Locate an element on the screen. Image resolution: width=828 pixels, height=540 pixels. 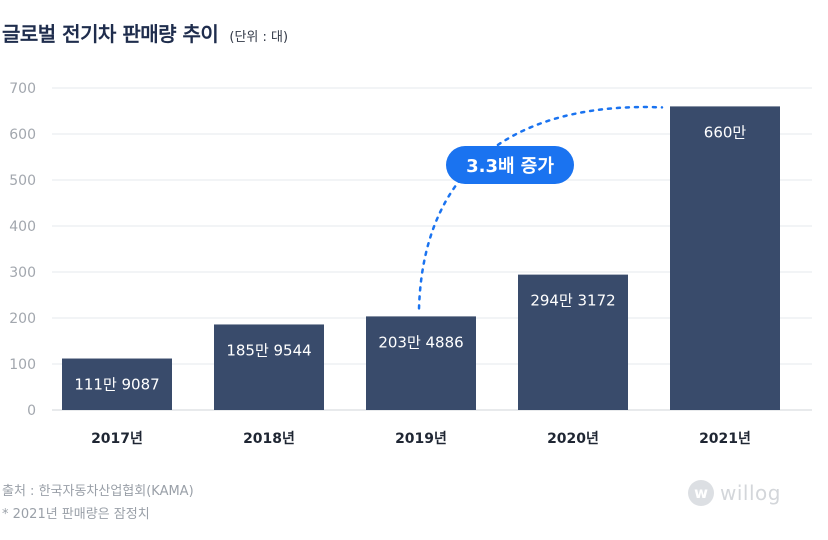
brand-logo: w willog is located at coordinates (734, 493).